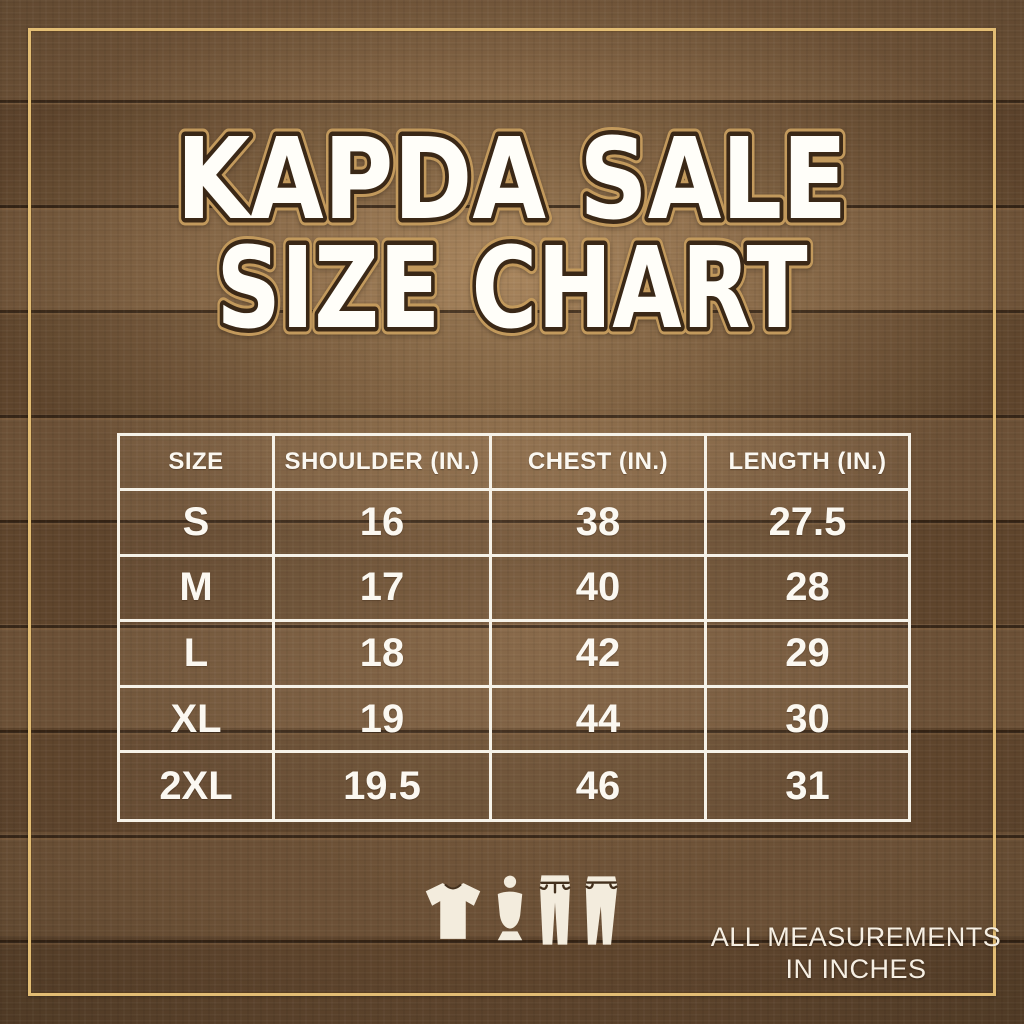 The width and height of the screenshot is (1024, 1024). What do you see at coordinates (599, 786) in the screenshot?
I see `row-2xl-chest: 46` at bounding box center [599, 786].